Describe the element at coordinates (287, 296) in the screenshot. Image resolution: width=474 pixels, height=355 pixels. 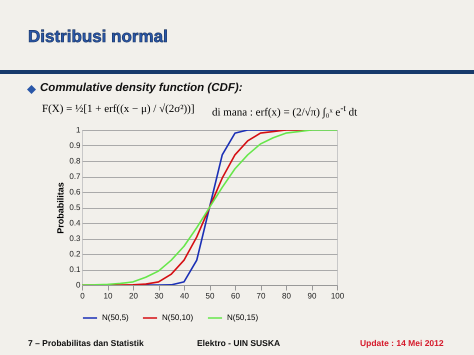
I see `x-tick-label: 80` at that location.